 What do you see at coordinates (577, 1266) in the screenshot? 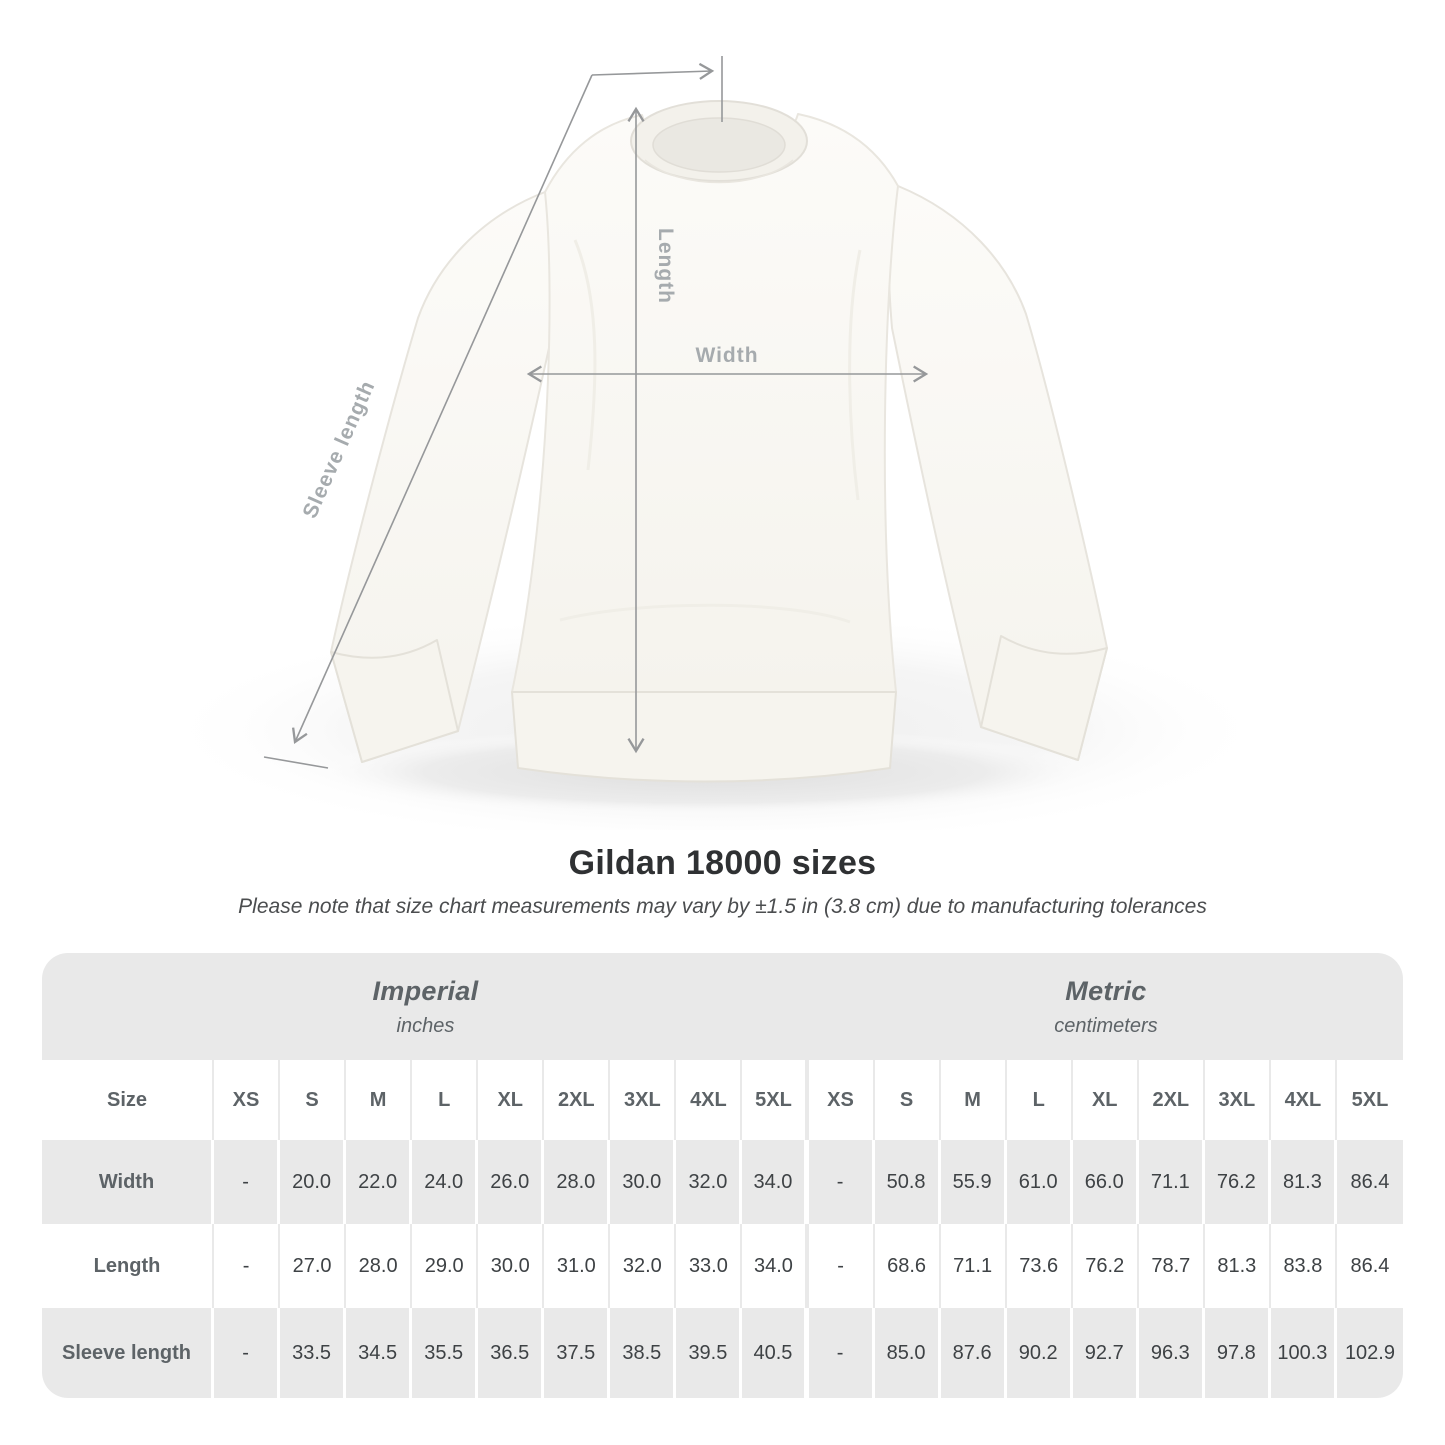
I see `value-cell: 31.0` at bounding box center [577, 1266].